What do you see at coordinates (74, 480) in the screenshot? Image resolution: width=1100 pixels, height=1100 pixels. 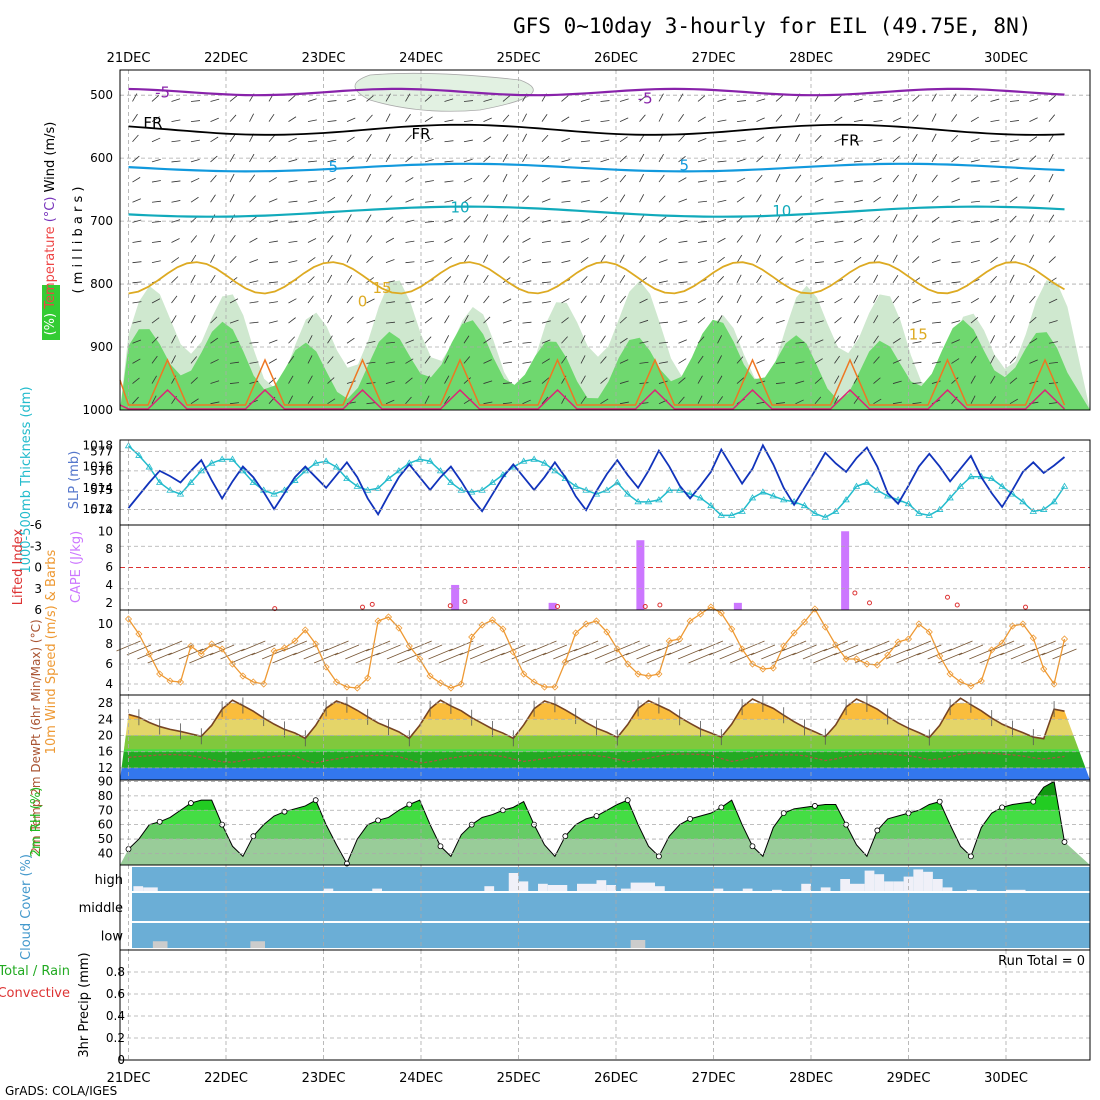 I see `slp-ylabel: SLP (mb)` at bounding box center [74, 480].